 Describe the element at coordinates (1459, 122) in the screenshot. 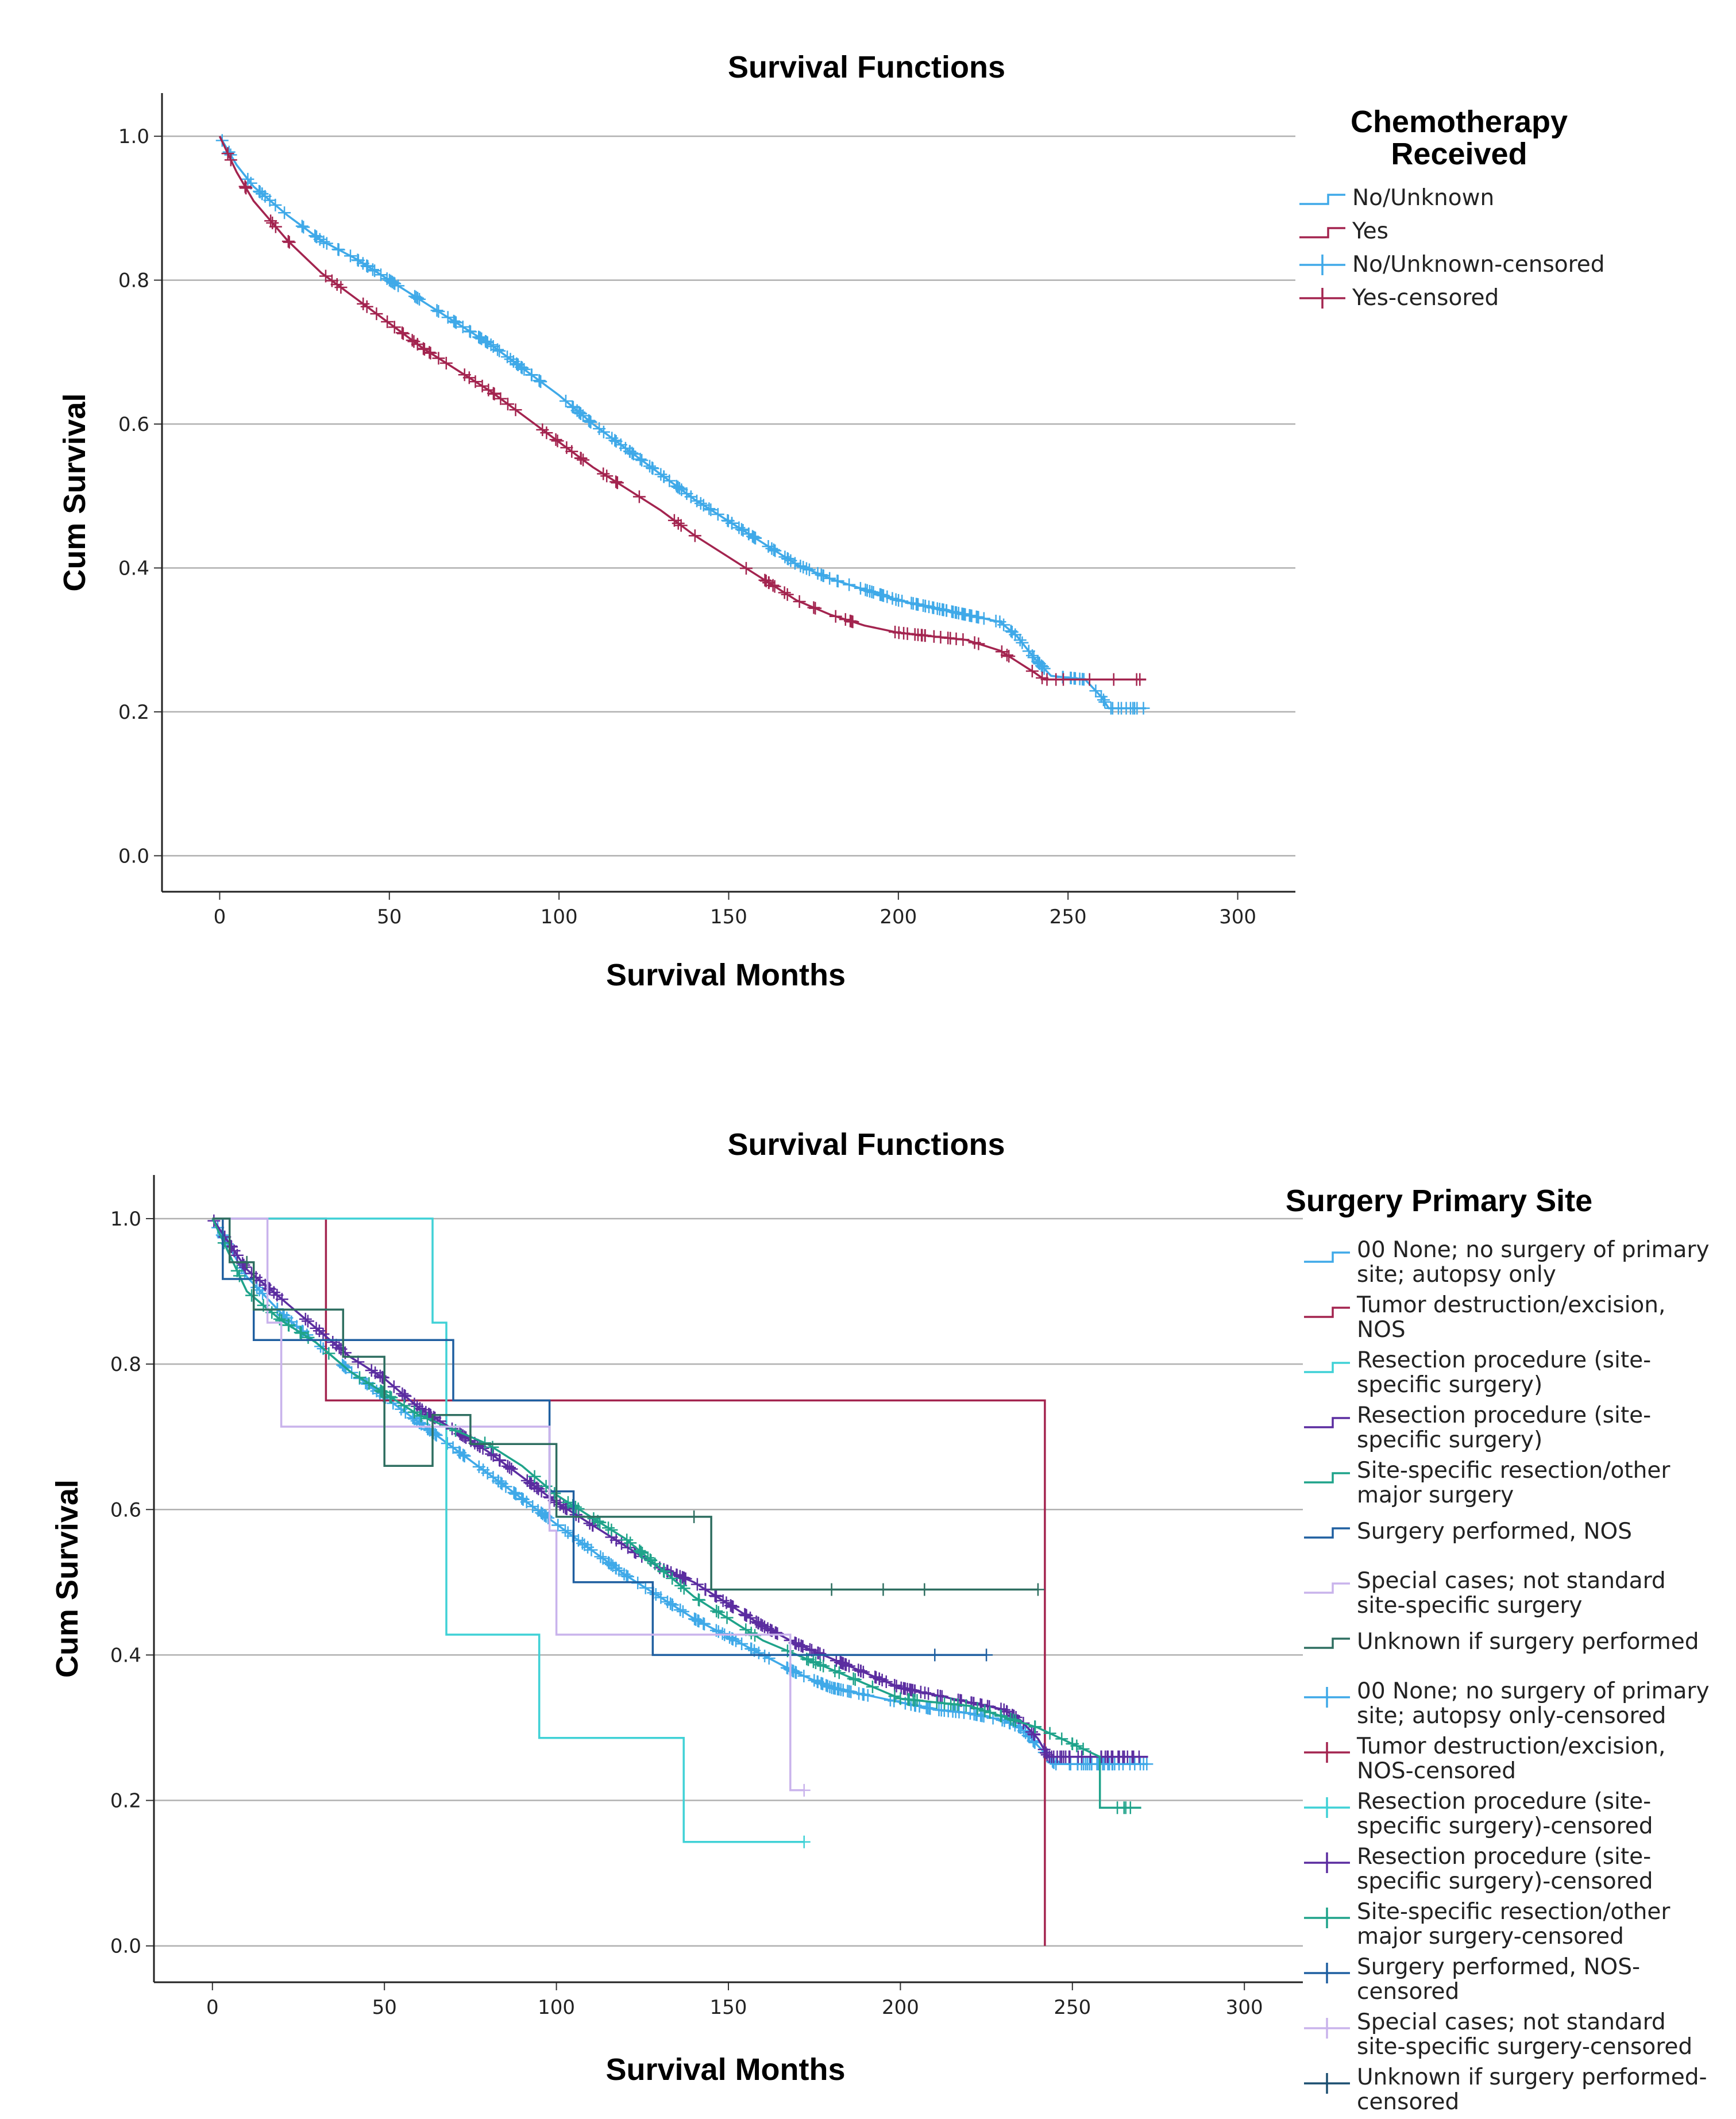

I see `legend-title-line: Chemotherapy` at that location.